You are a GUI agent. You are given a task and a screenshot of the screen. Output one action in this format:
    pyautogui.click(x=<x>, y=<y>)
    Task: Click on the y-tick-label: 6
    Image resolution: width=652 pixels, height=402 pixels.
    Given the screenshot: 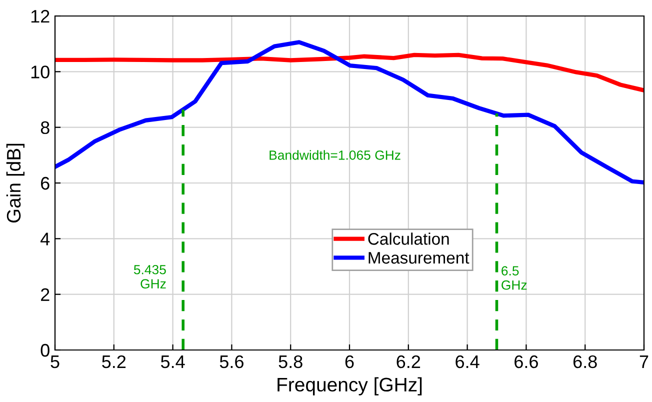 What is the action you would take?
    pyautogui.click(x=45, y=183)
    